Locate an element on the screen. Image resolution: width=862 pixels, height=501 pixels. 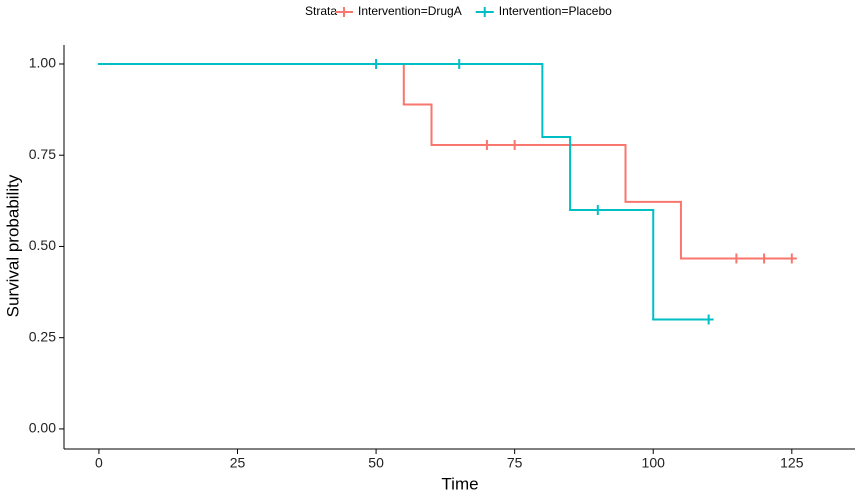
legend-label: Intervention=Placebo is located at coordinates (555, 11).